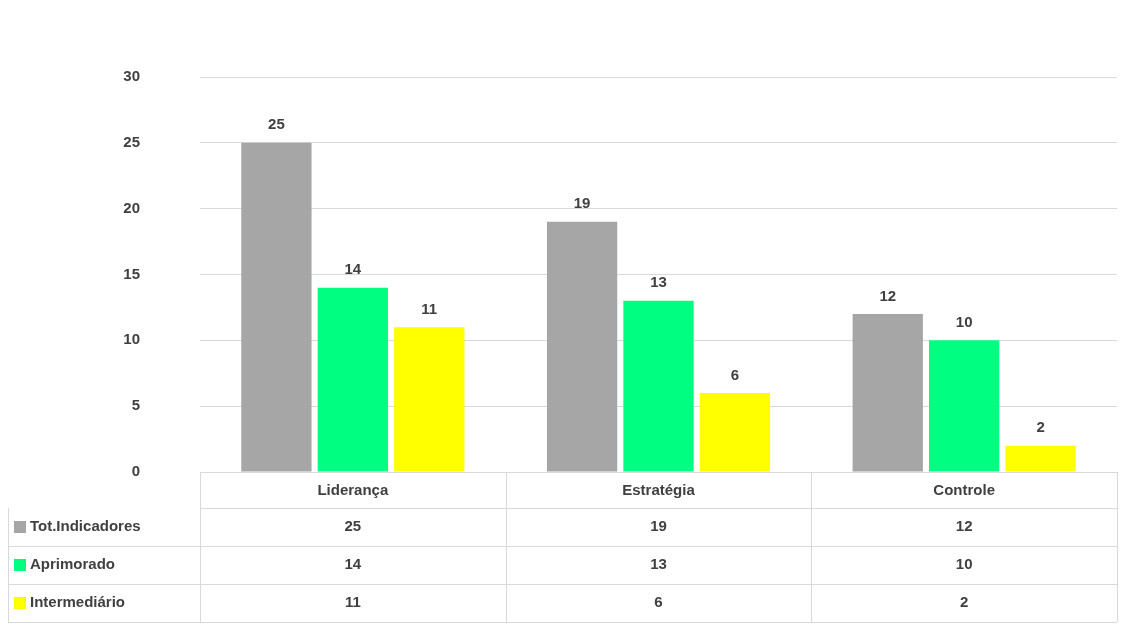 The height and width of the screenshot is (637, 1133). I want to click on legend-label: Tot.Indicadores, so click(85, 526).